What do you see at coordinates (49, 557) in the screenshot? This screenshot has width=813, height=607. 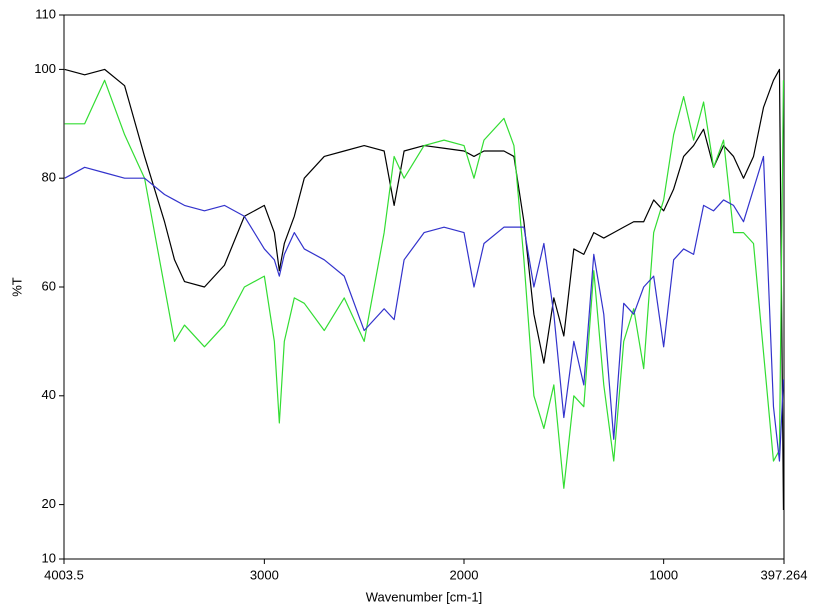 I see `y-tick-label: 10` at bounding box center [49, 557].